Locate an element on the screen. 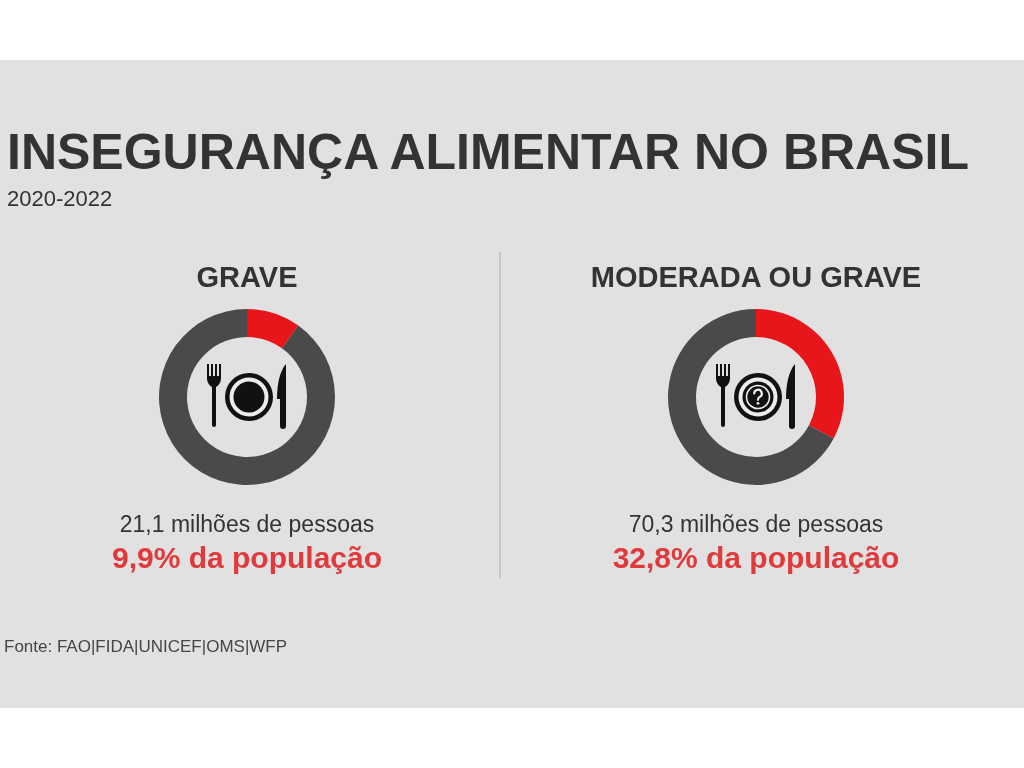  text: 32,8% da população is located at coordinates (756, 557).